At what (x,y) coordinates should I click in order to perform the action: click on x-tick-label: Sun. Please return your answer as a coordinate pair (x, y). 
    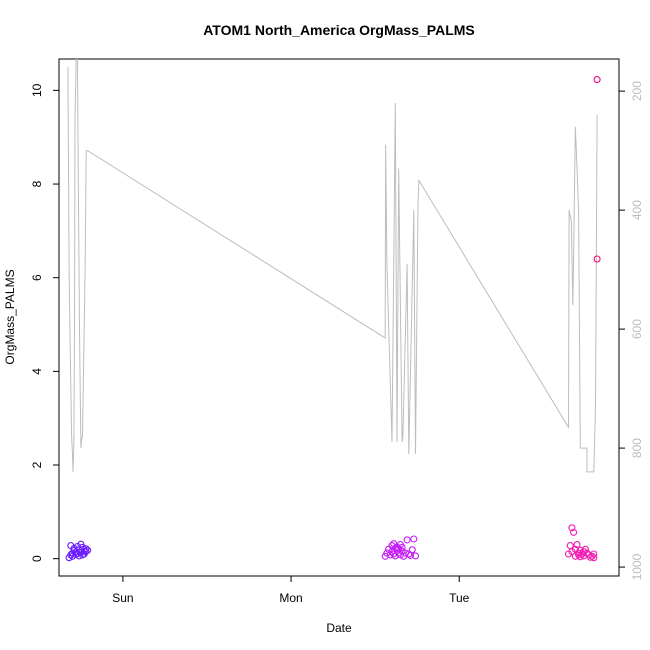
    Looking at the image, I should click on (122, 598).